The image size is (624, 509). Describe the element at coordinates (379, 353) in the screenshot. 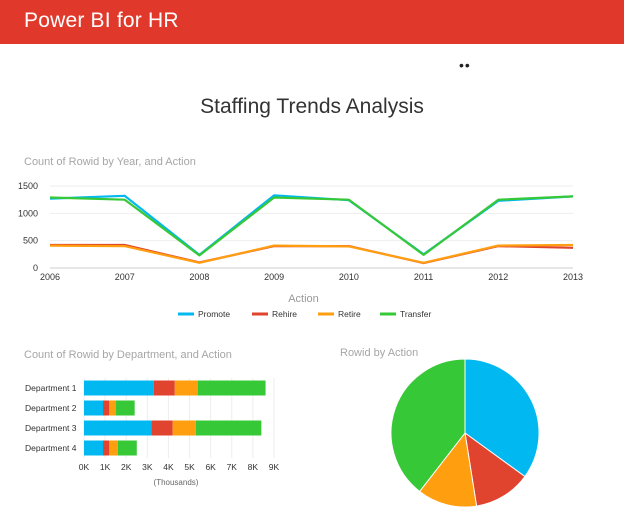

I see `pie-chart-title: Rowid by Action` at that location.